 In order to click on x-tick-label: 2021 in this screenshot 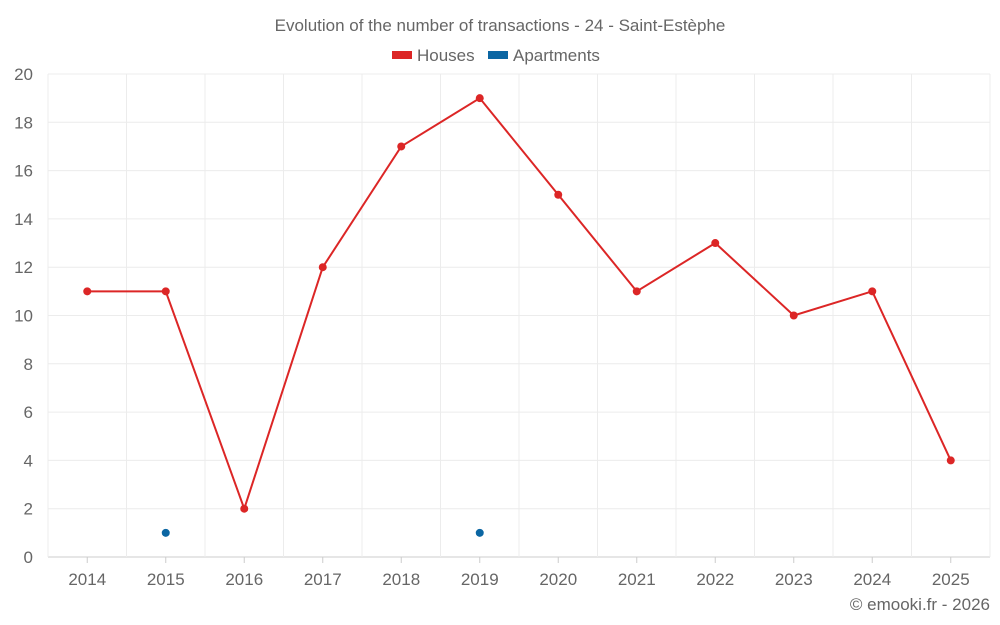, I will do `click(637, 579)`.